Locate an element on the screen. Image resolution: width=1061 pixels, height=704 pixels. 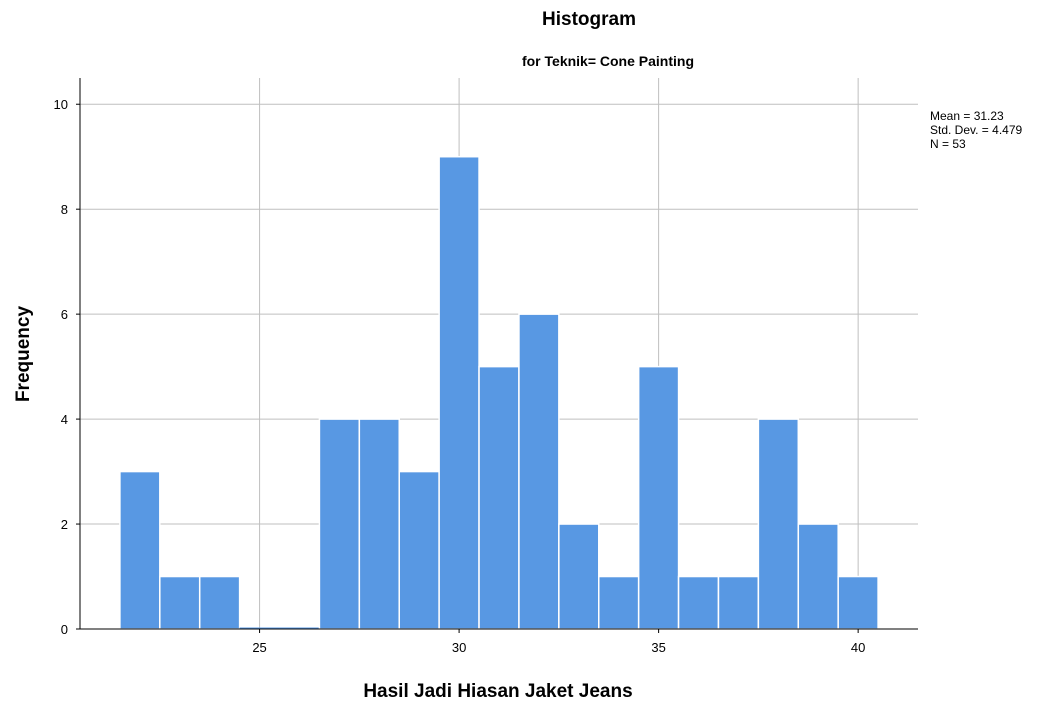
stats-box: Mean = 31.23 Std. Dev. = 4.479 N = 53 is located at coordinates (976, 130).